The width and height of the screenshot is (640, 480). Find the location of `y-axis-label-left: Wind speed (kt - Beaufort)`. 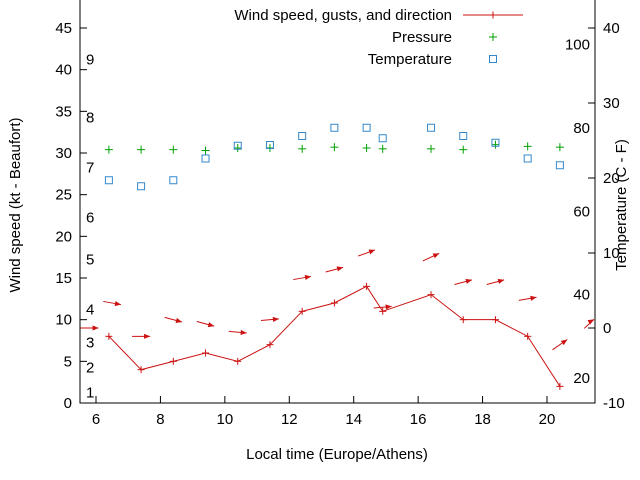

y-axis-label-left: Wind speed (kt - Beaufort) is located at coordinates (15, 204).